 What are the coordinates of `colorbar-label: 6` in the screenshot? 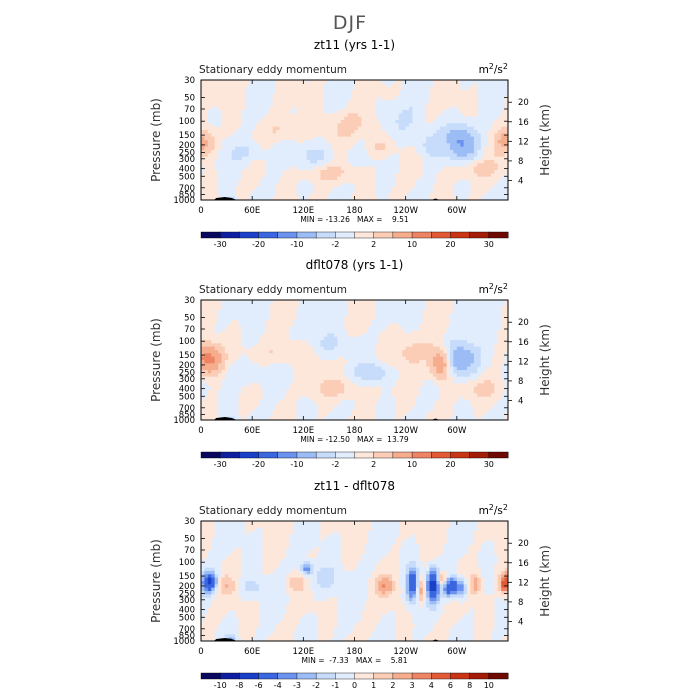 It's located at (450, 685).